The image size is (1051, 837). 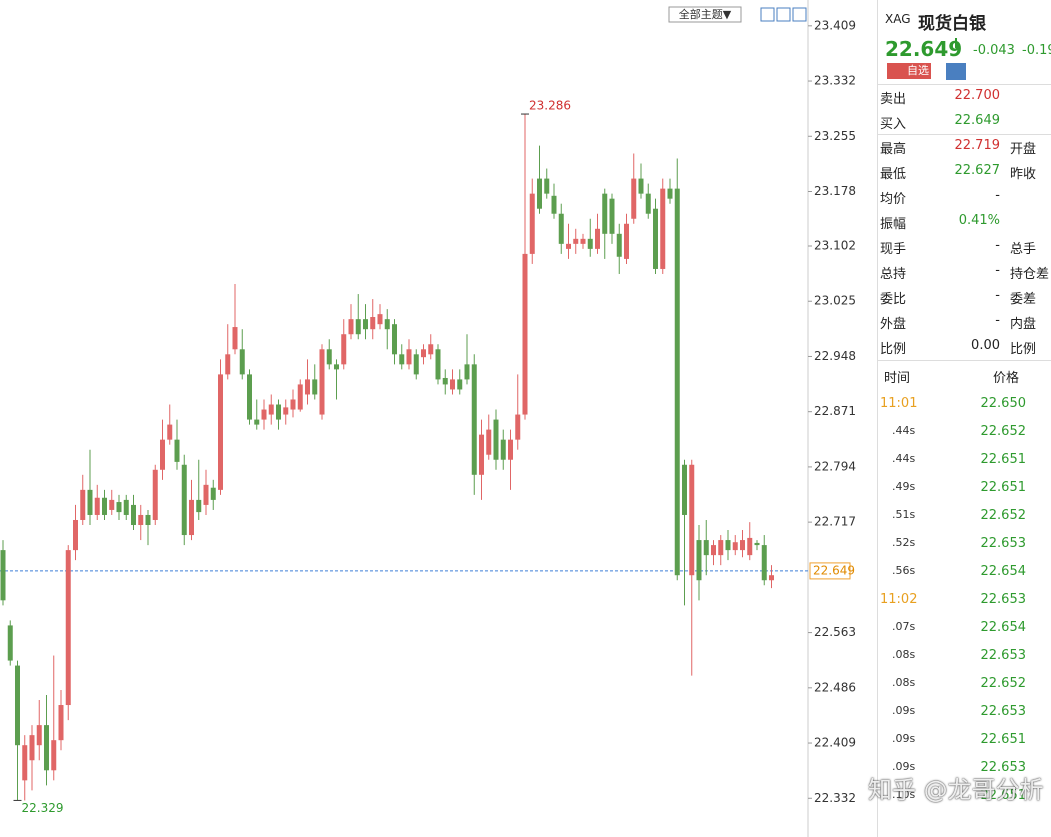 I want to click on tick-time: .08s, so click(x=904, y=654).